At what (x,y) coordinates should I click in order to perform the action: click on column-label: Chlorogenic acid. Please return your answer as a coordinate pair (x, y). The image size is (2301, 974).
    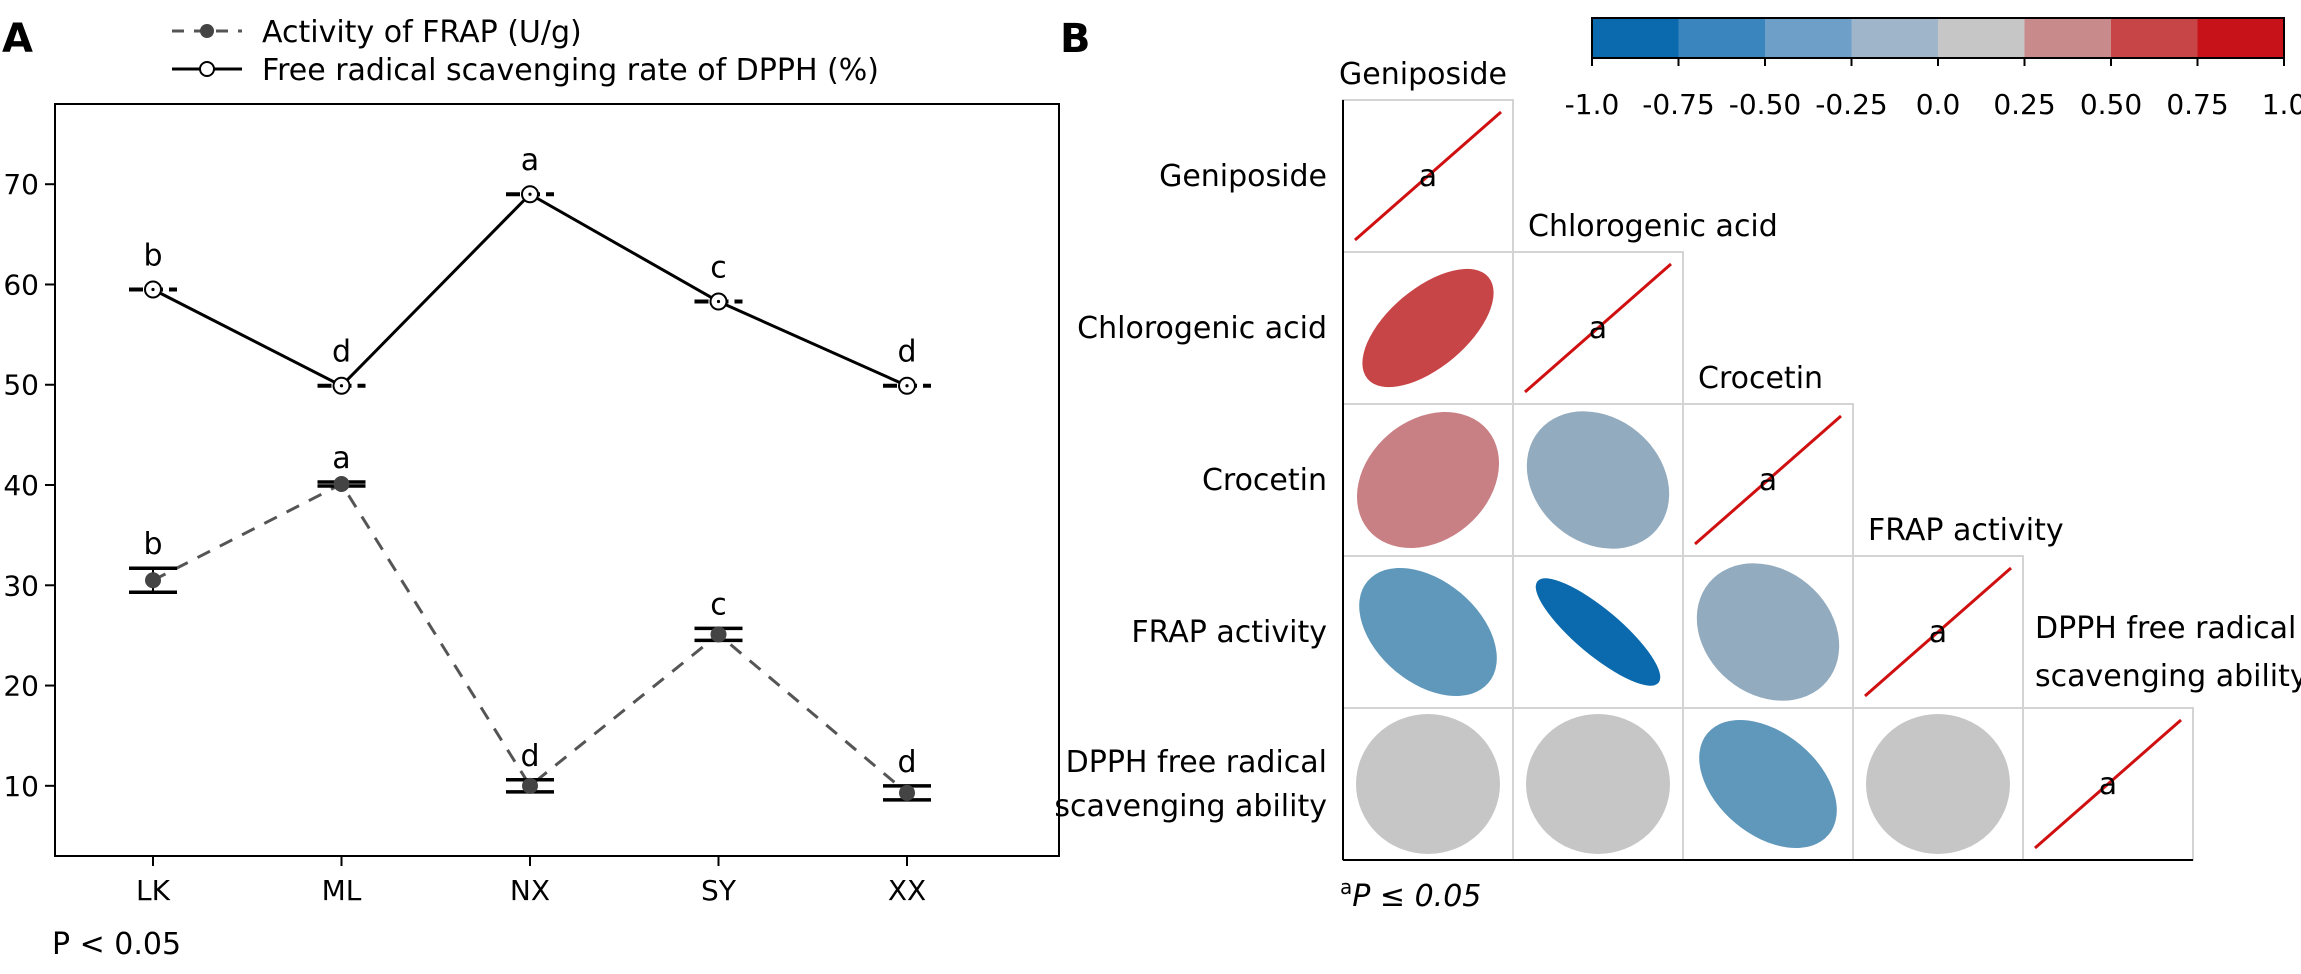
    Looking at the image, I should click on (1653, 226).